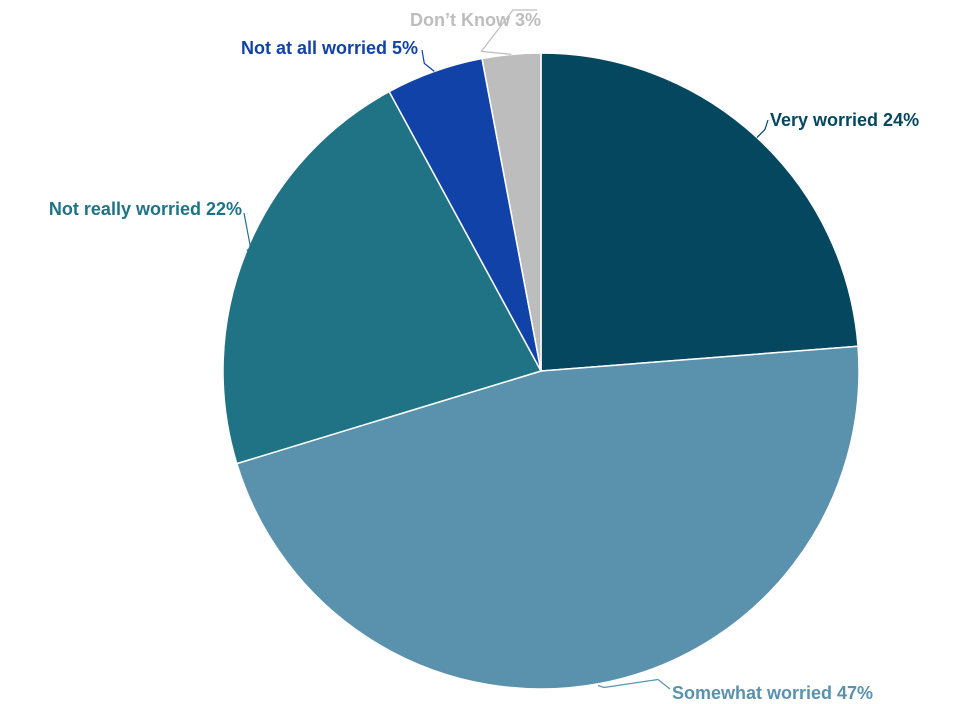  I want to click on slice-label: Not really worried 22%, so click(145, 209).